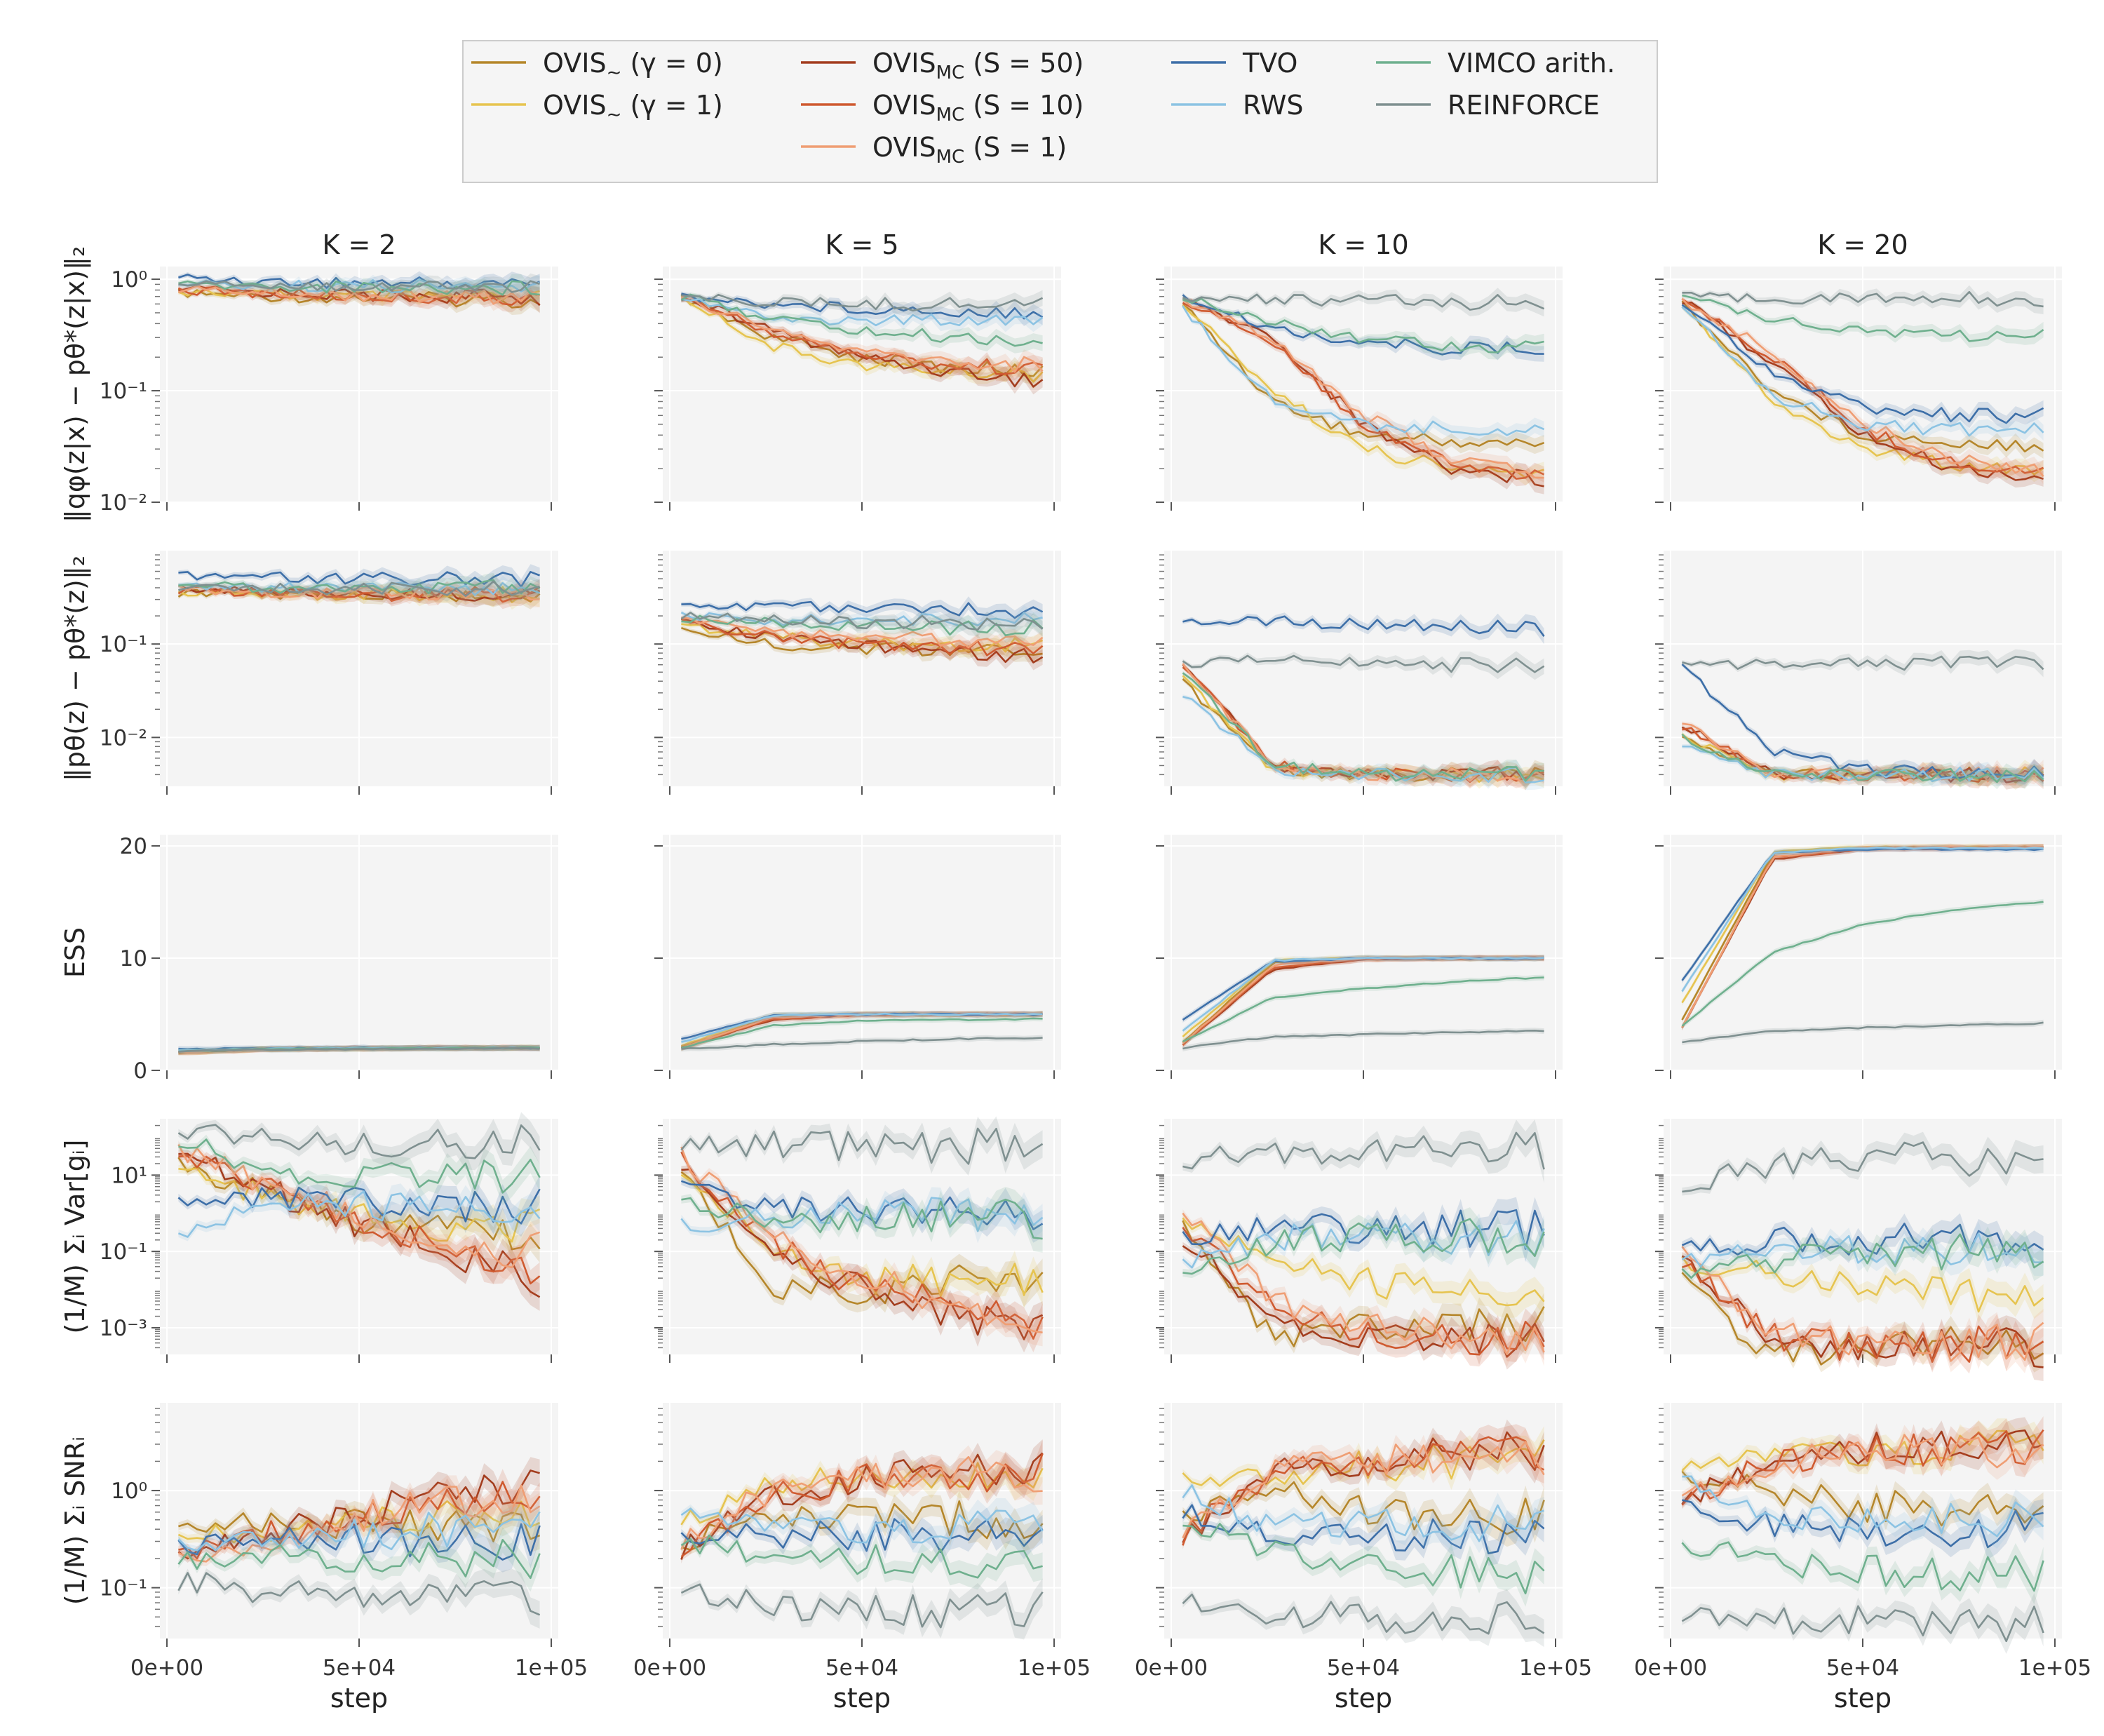 This screenshot has height=1736, width=2104. What do you see at coordinates (329, 391) in the screenshot?
I see `panel-r1-c1: 10⁻² 10⁻¹ 10⁰` at bounding box center [329, 391].